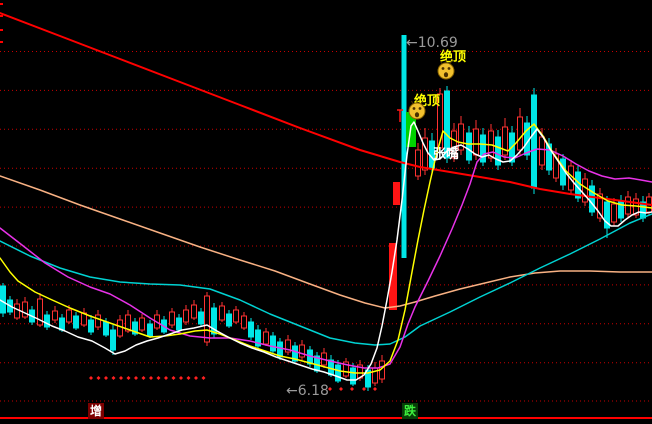 The height and width of the screenshot is (424, 652). I want to click on annotation-label: 张嘴, so click(446, 154).